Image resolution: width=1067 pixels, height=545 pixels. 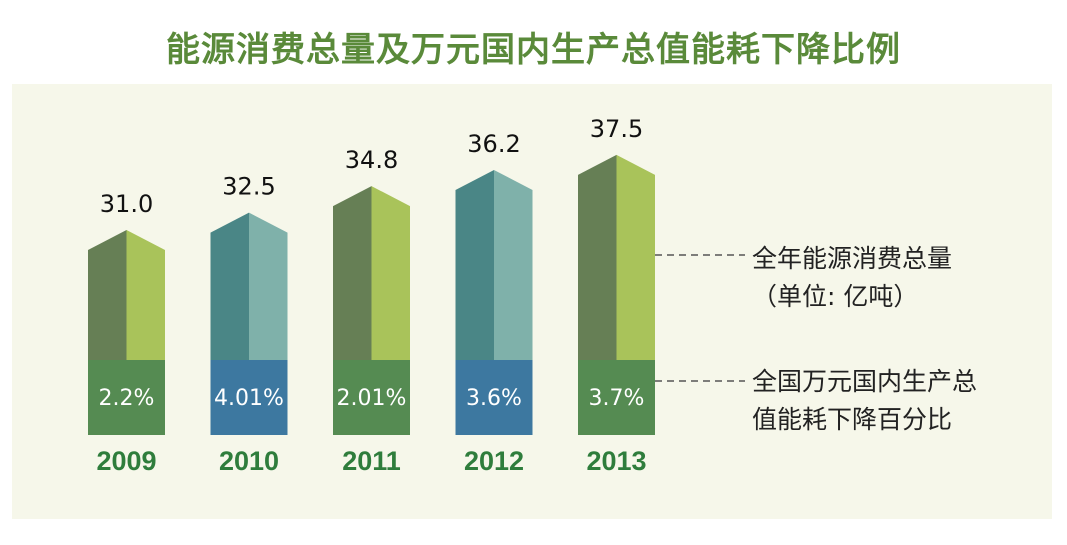 I want to click on percent-label: 2.01%, so click(x=372, y=398).